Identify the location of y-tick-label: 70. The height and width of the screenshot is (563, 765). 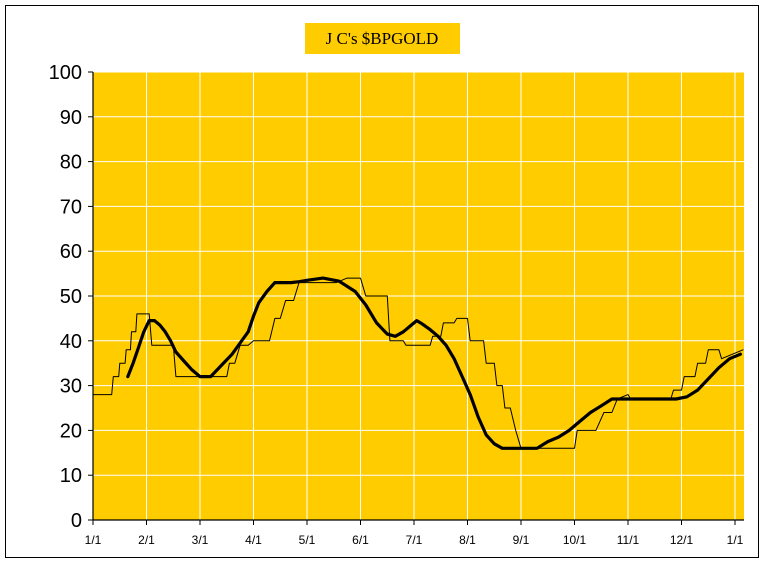
(71, 207).